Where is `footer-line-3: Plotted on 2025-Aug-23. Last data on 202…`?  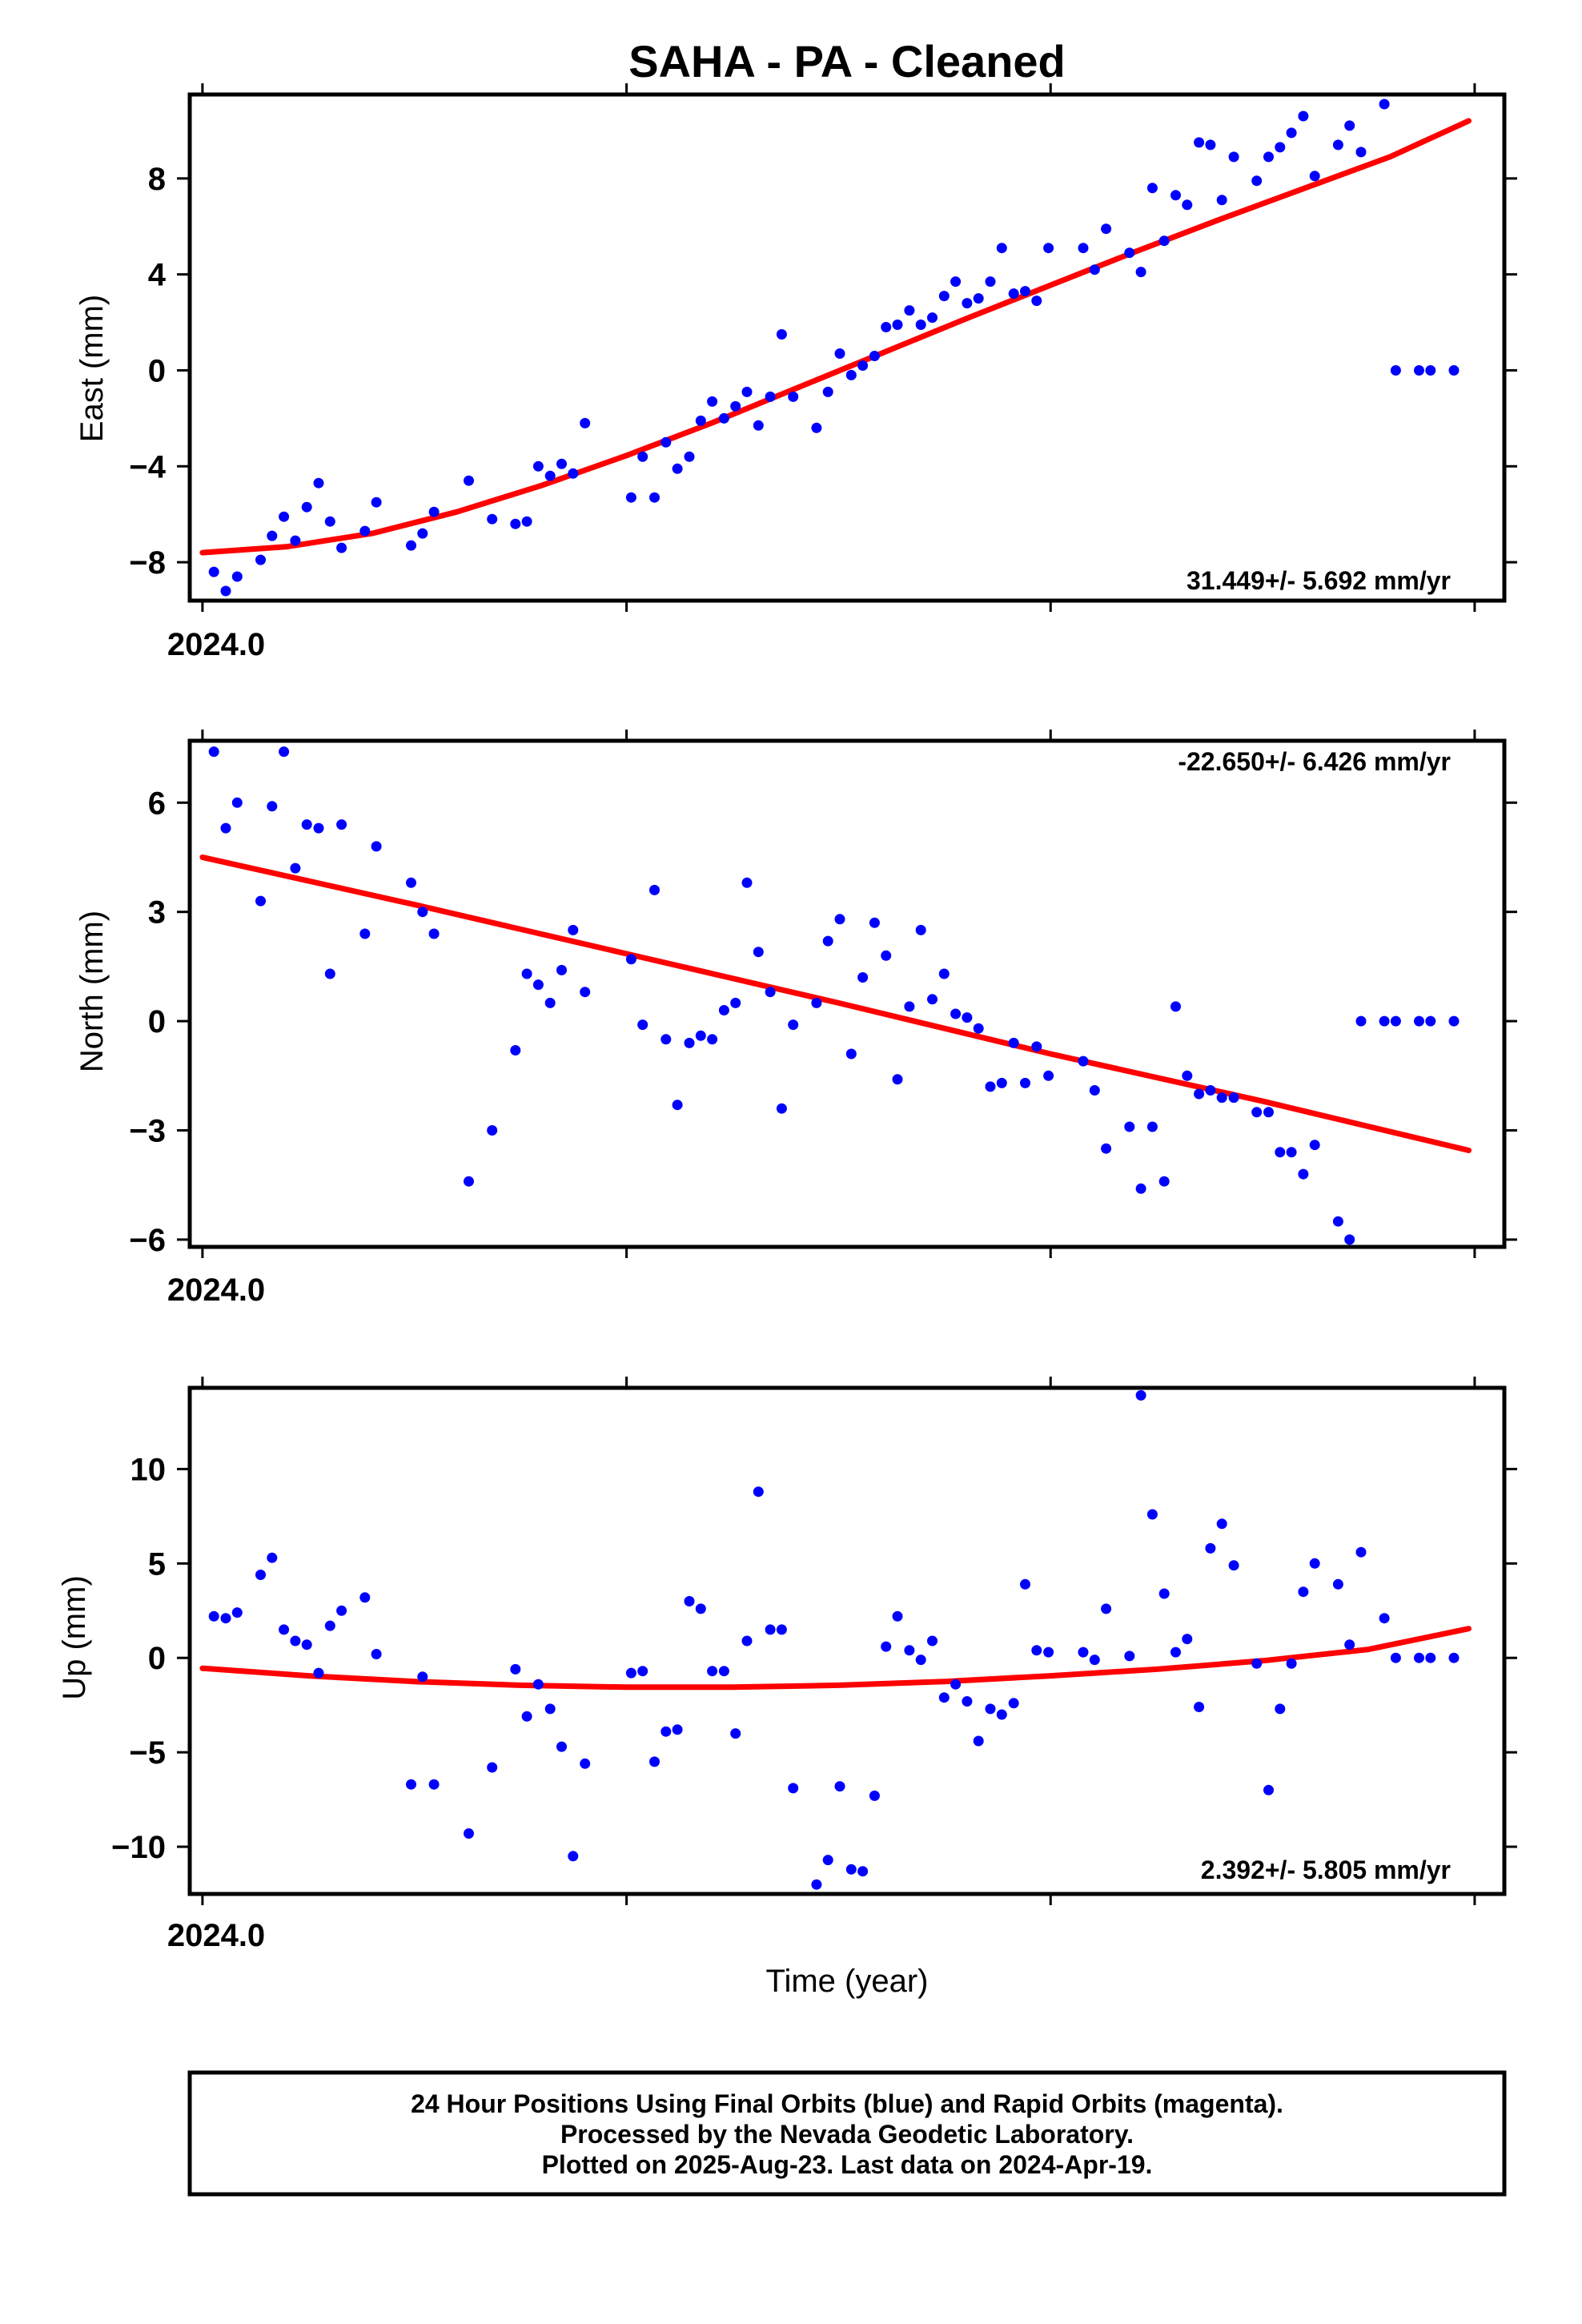
footer-line-3: Plotted on 2025-Aug-23. Last data on 202… is located at coordinates (847, 2164).